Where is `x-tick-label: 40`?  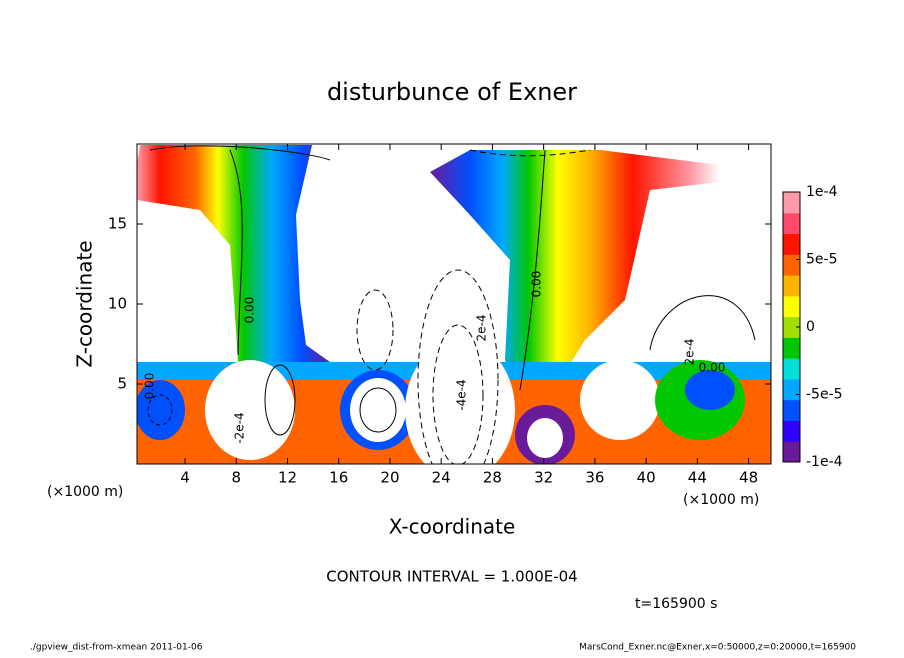
x-tick-label: 40 is located at coordinates (646, 478).